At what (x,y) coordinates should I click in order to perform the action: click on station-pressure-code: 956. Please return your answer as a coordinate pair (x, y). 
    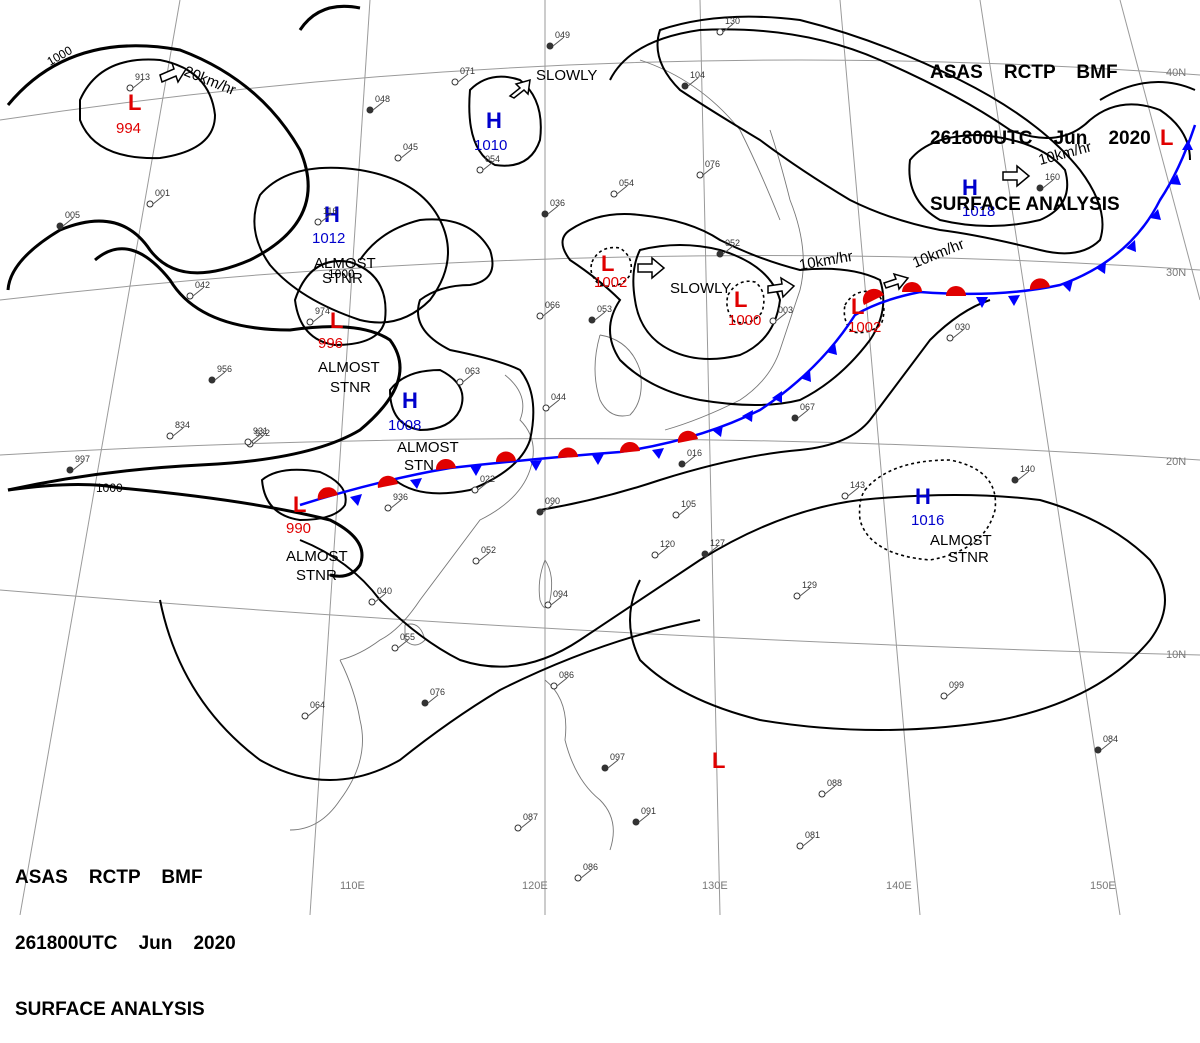
    Looking at the image, I should click on (224, 369).